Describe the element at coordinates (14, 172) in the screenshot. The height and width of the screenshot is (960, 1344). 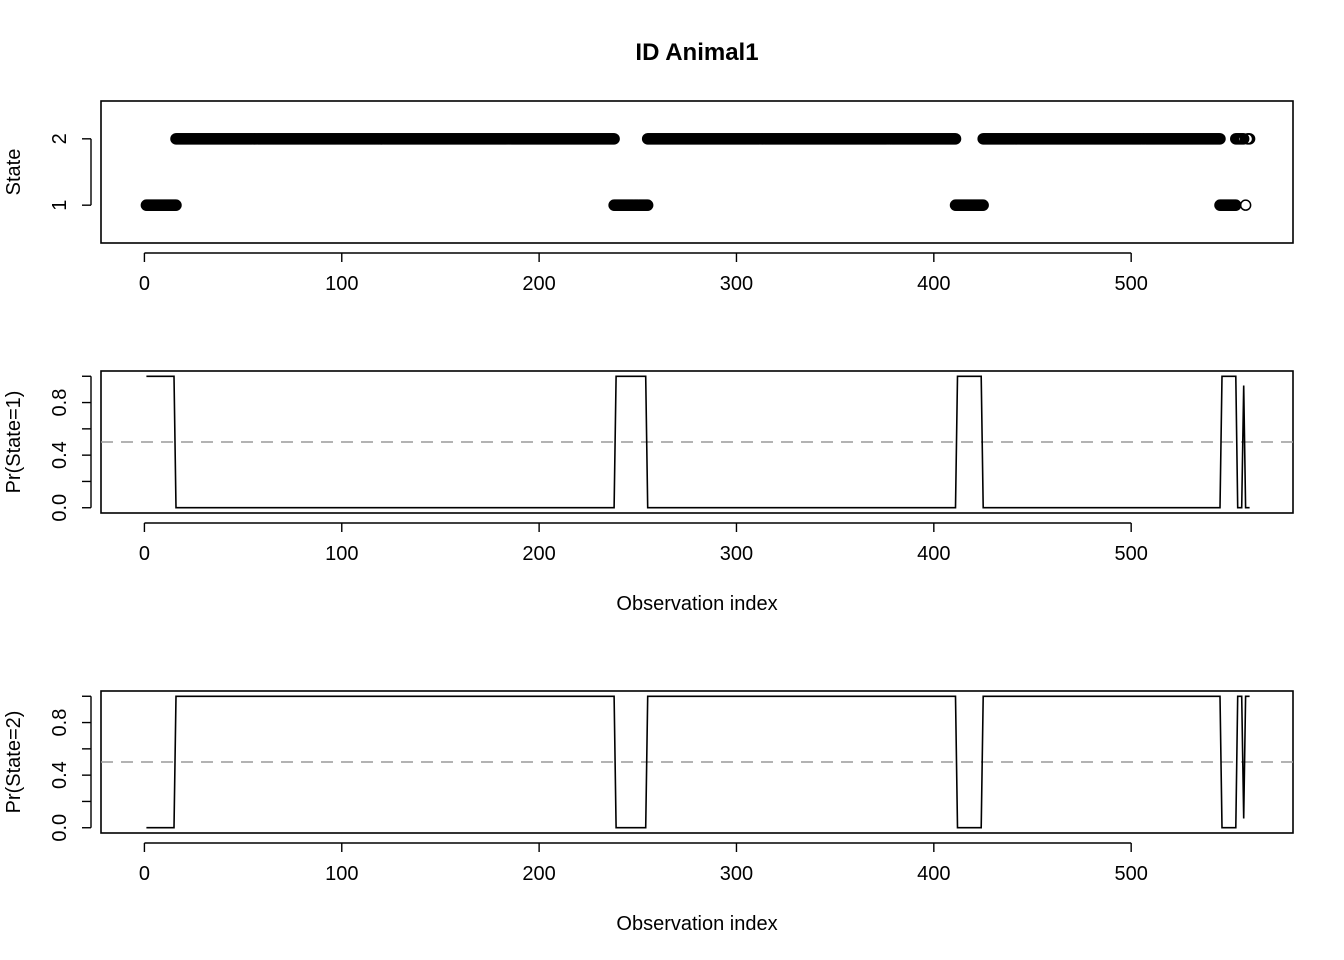
I see `y-axis-label: State` at that location.